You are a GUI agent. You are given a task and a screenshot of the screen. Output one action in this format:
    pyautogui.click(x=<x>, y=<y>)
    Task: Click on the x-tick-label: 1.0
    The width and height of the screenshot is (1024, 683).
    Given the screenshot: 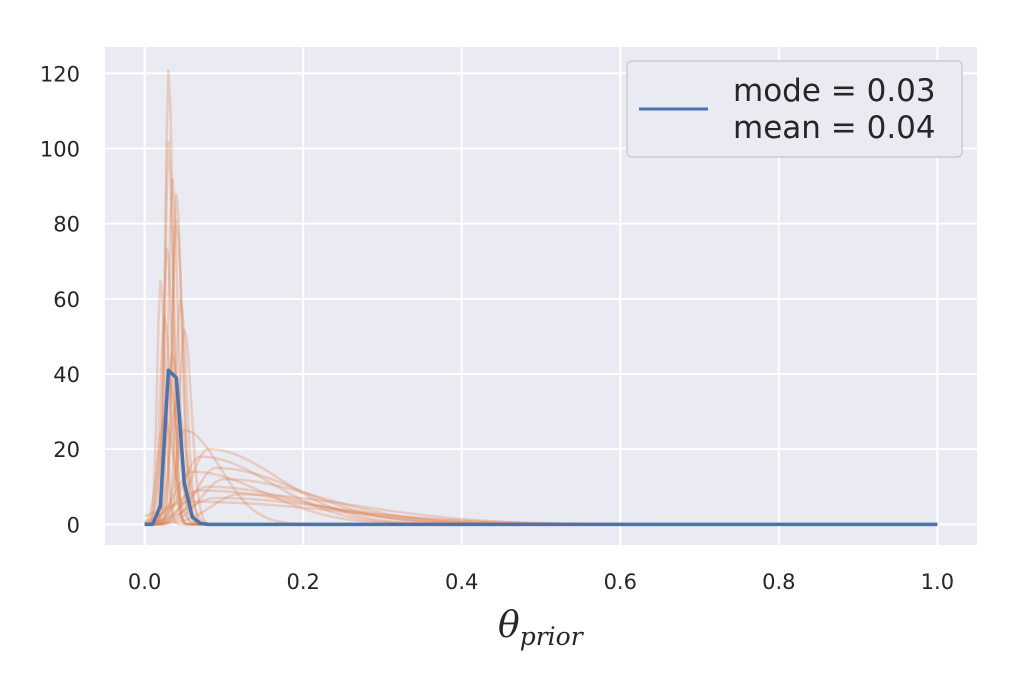 What is the action you would take?
    pyautogui.click(x=937, y=582)
    